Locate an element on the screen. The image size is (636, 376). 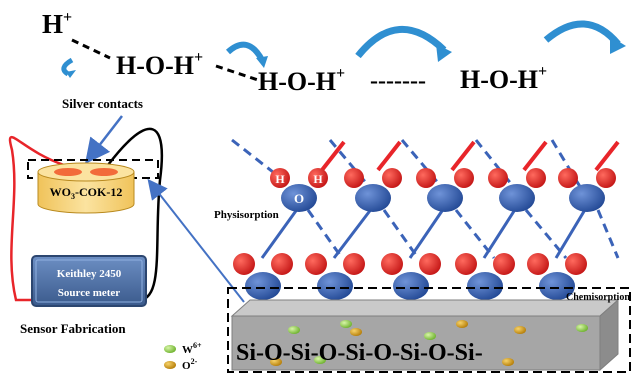
silver-contact-right is located at coordinates (104, 172).